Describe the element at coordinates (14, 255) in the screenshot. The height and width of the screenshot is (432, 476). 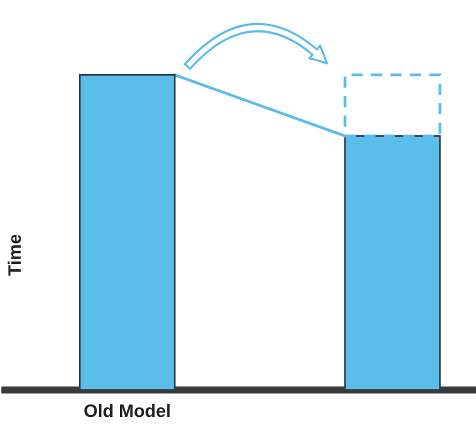
I see `y-axis-title: Time` at that location.